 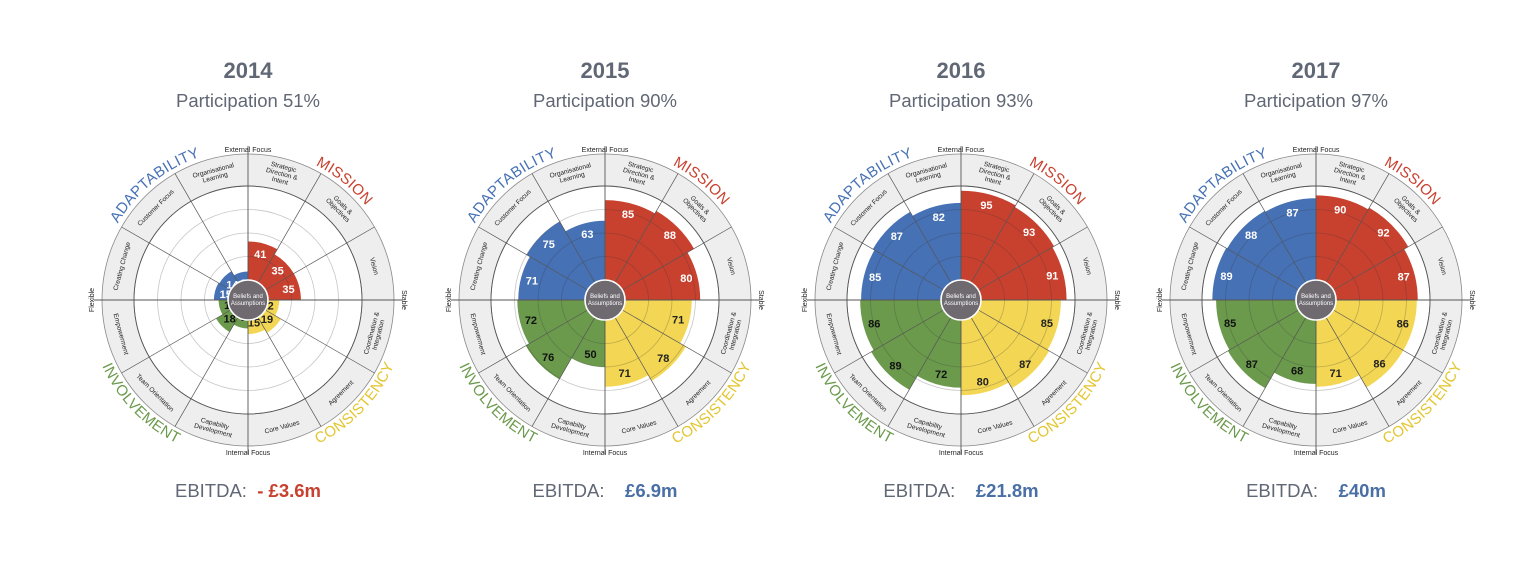 What do you see at coordinates (289, 490) in the screenshot?
I see `ebitda-value: - £3.6m` at bounding box center [289, 490].